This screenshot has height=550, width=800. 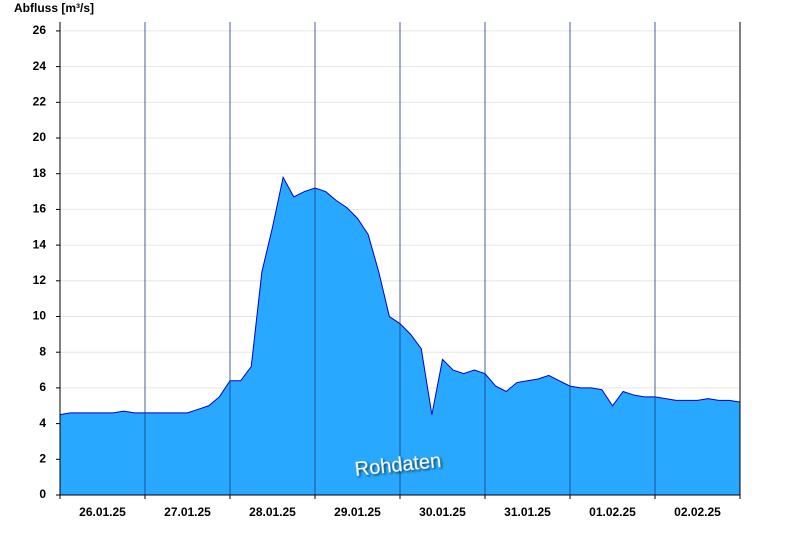 I want to click on y-tick-label: 6, so click(x=42, y=387).